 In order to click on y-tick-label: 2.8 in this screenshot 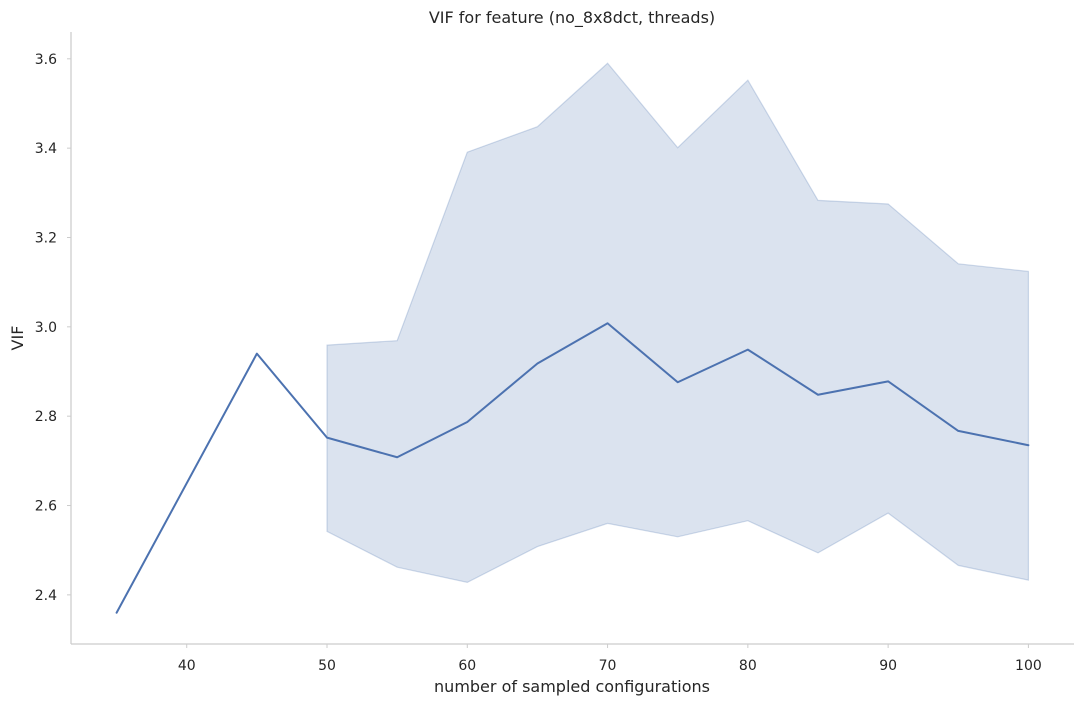, I will do `click(46, 417)`.